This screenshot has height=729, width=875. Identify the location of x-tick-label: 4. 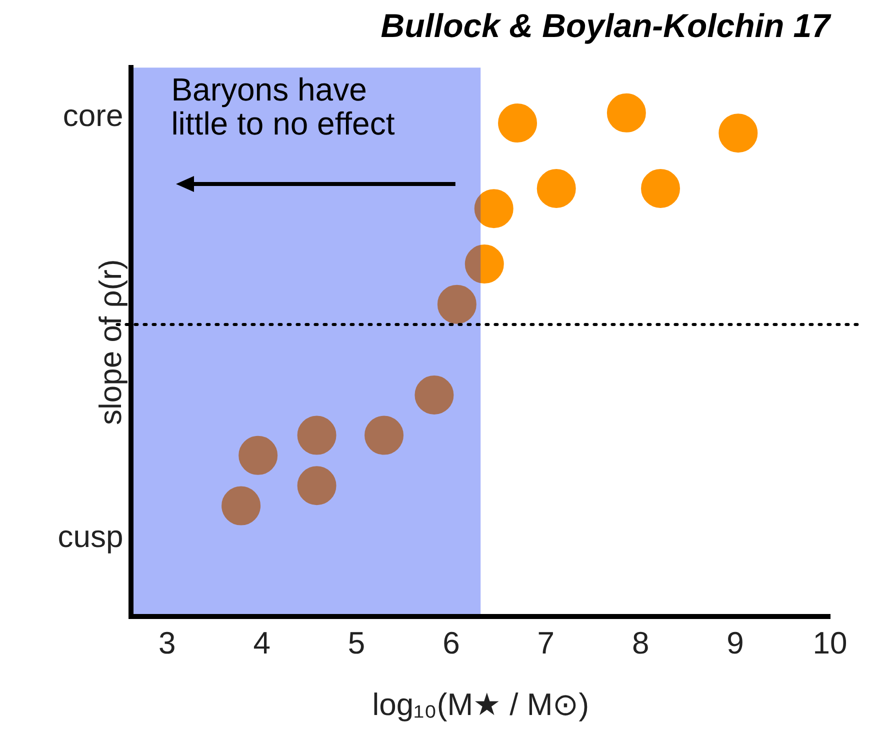
(261, 643).